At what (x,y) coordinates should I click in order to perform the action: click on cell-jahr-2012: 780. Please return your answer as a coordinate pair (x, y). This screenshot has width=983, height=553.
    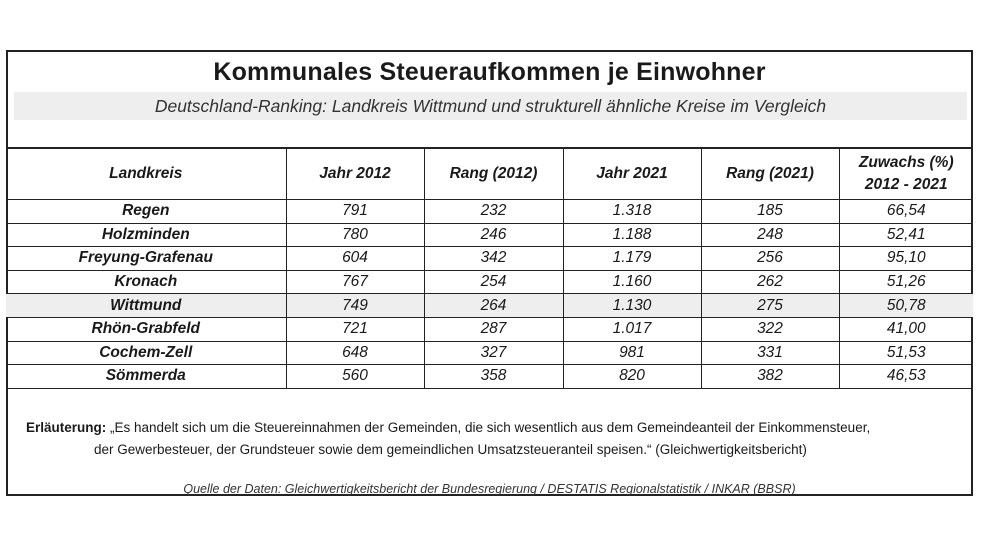
    Looking at the image, I should click on (355, 235).